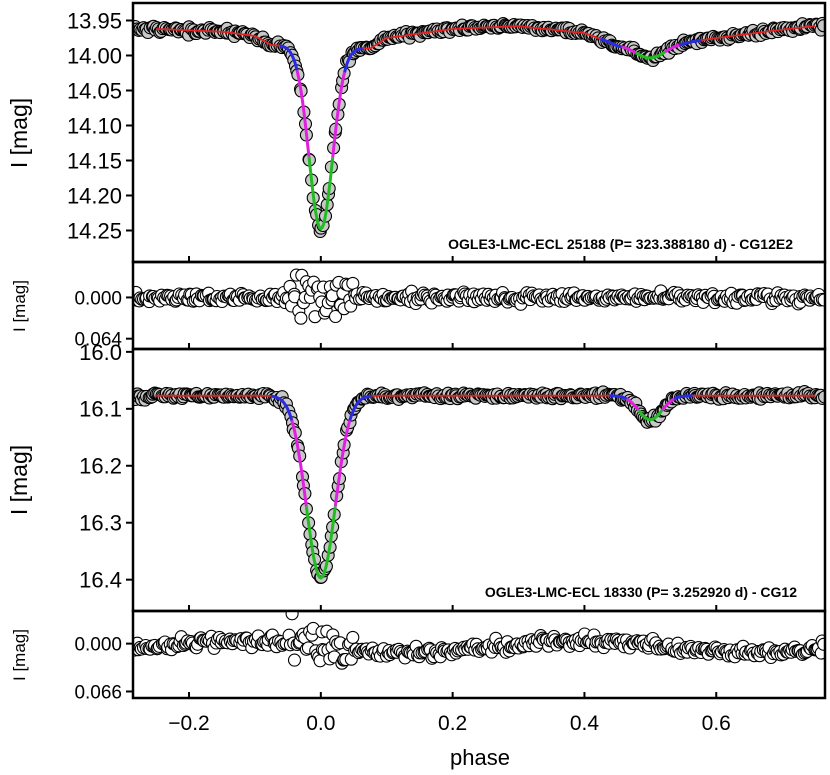 The width and height of the screenshot is (830, 775). What do you see at coordinates (585, 723) in the screenshot?
I see `x-tick-label: 0.4` at bounding box center [585, 723].